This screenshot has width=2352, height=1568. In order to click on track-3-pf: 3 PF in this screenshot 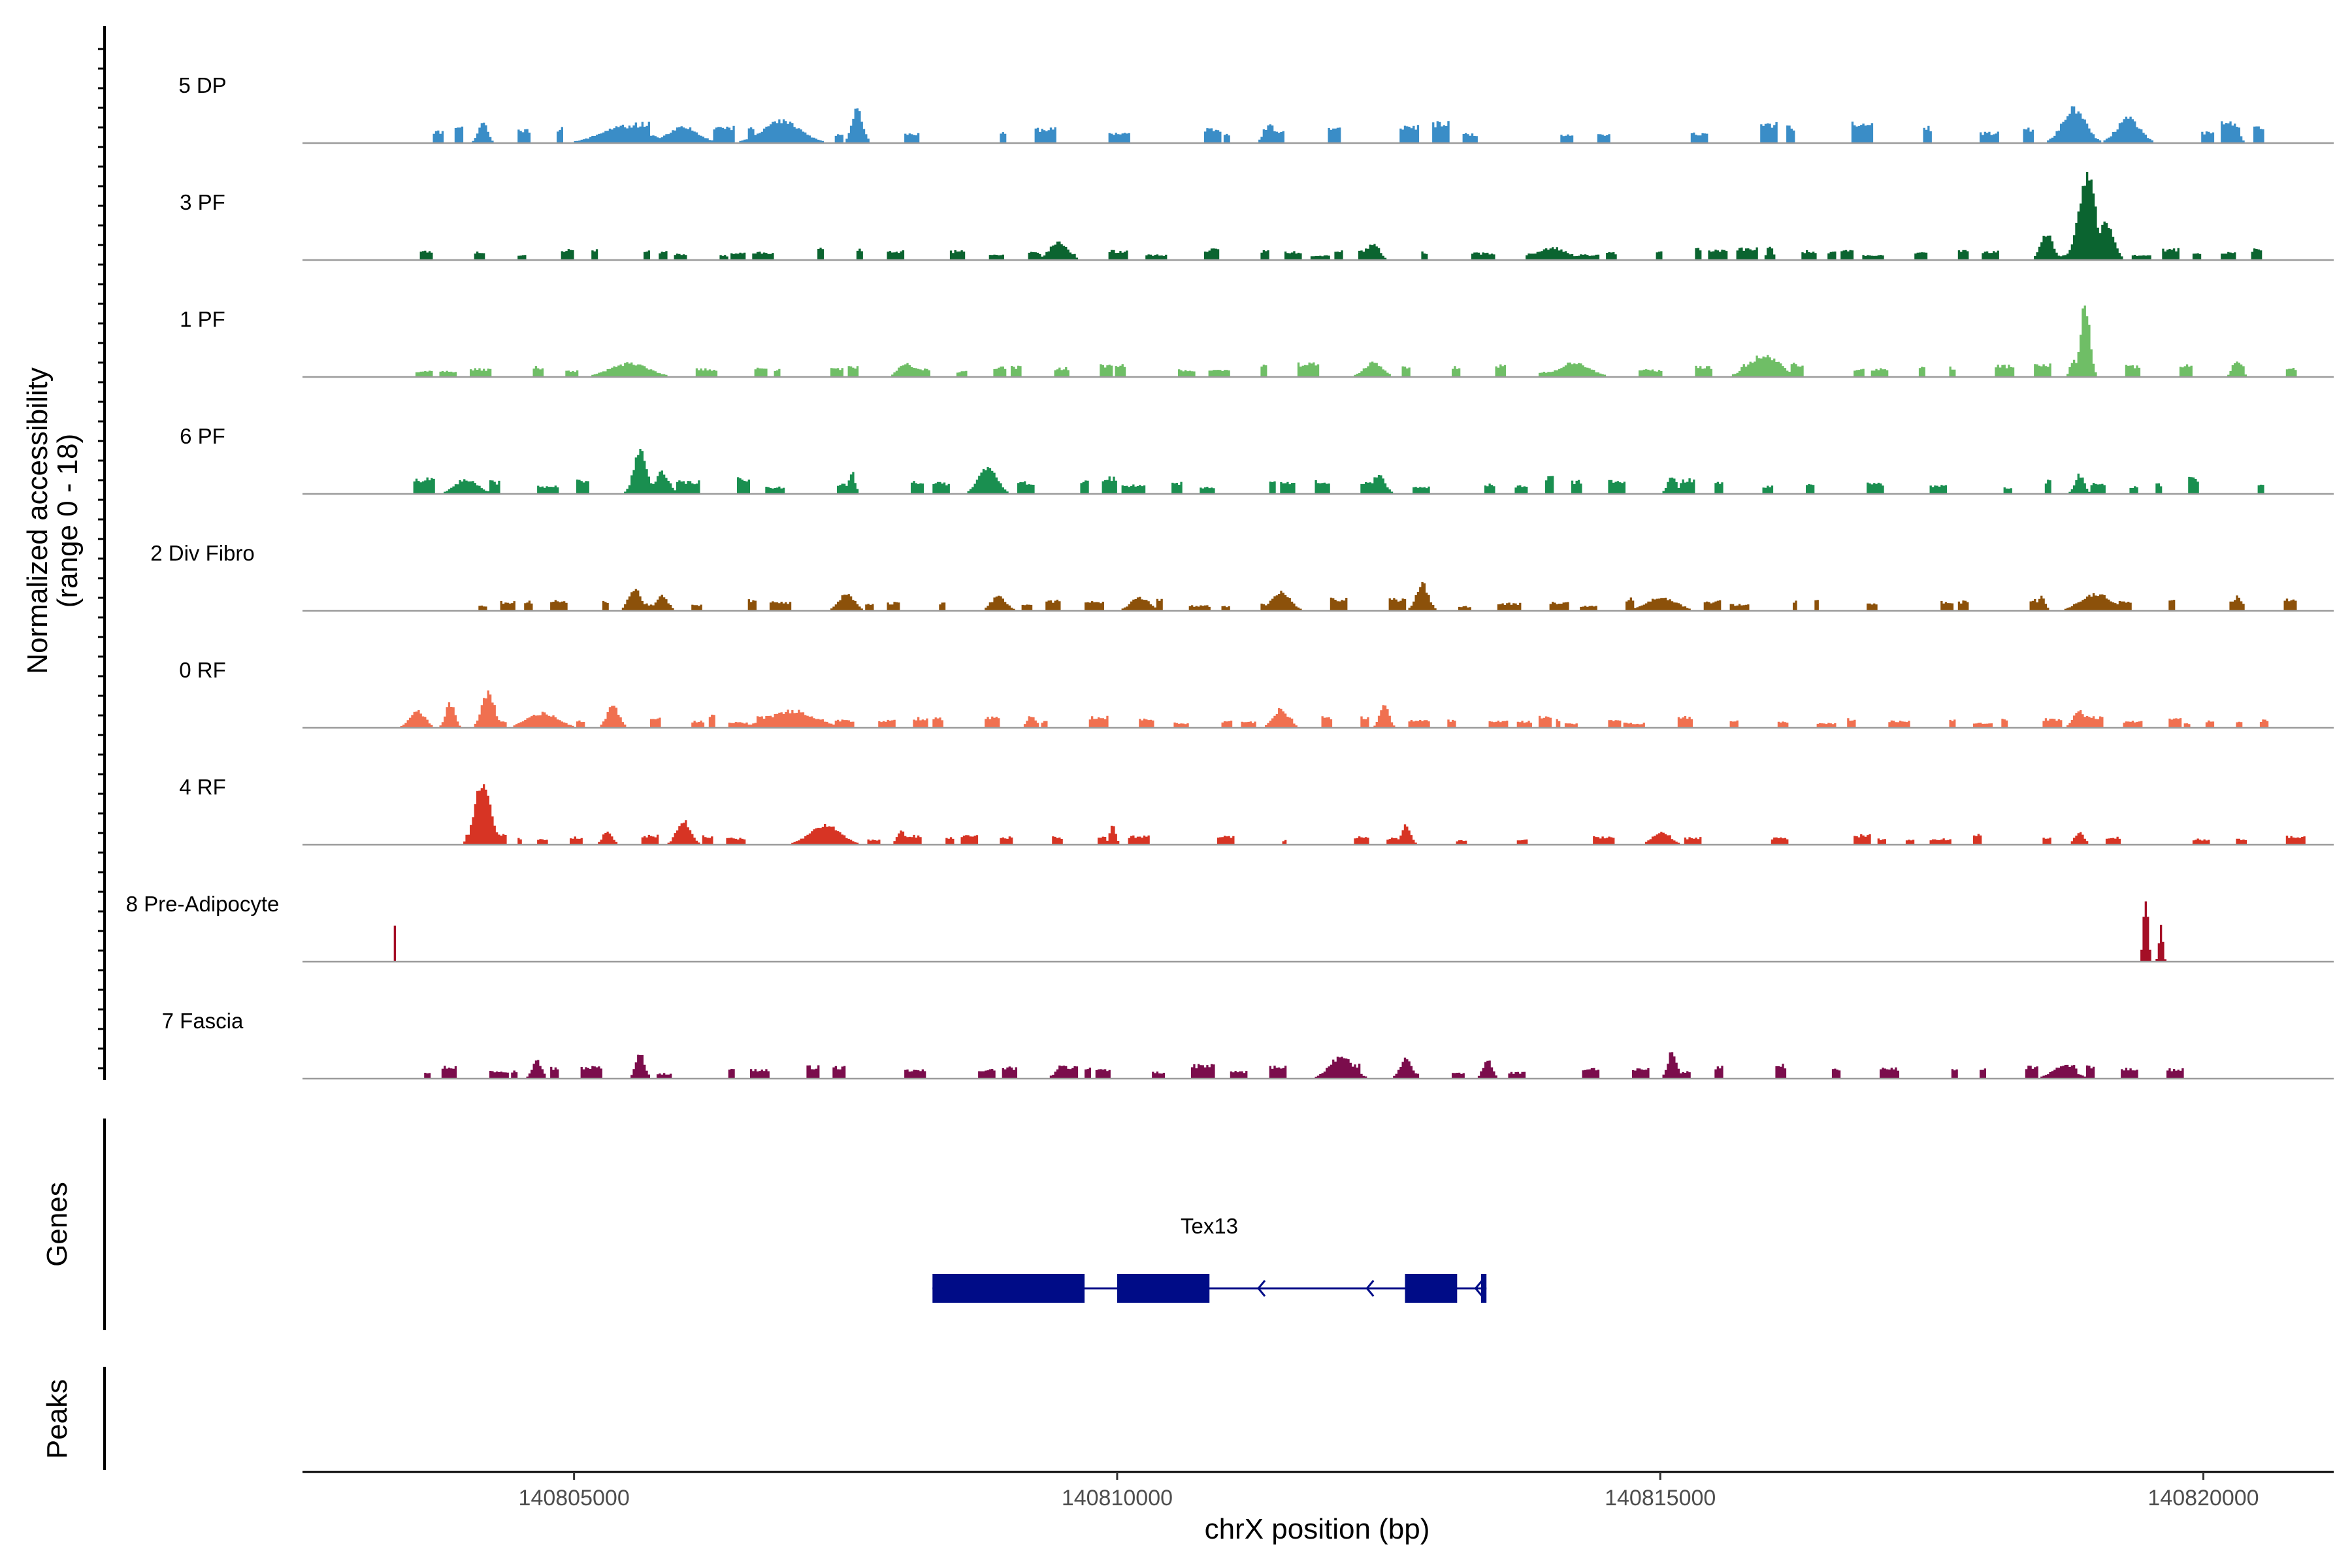, I will do `click(1257, 216)`.